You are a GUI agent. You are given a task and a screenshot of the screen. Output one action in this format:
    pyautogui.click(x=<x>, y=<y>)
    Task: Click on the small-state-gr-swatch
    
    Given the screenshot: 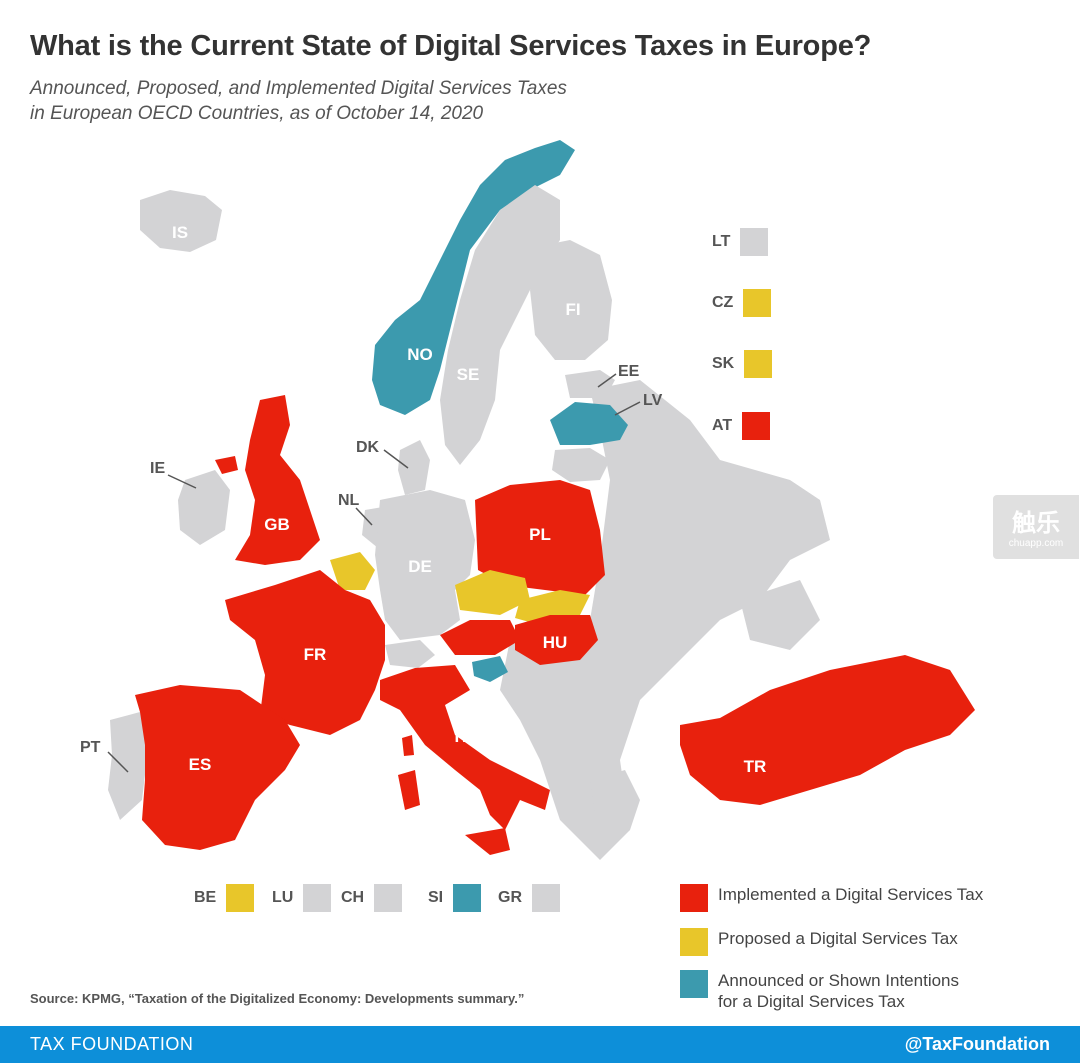 What is the action you would take?
    pyautogui.click(x=546, y=898)
    